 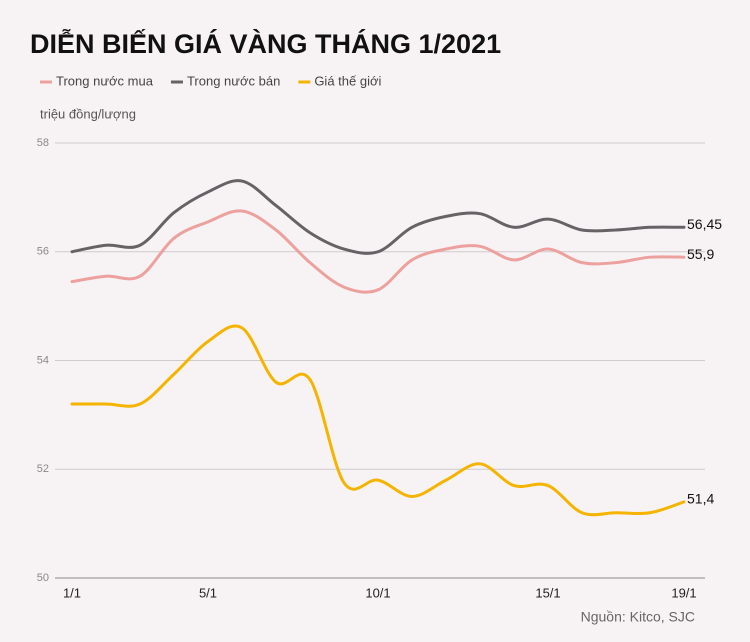 What do you see at coordinates (683, 592) in the screenshot?
I see `x-tick-label: 19/1` at bounding box center [683, 592].